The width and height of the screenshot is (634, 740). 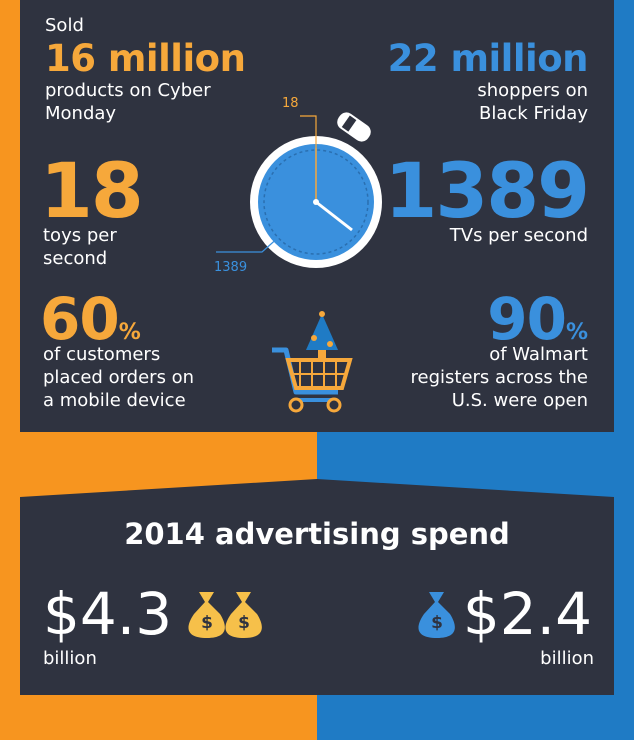 I want to click on money-bags: $ $ $, so click(x=321, y=615).